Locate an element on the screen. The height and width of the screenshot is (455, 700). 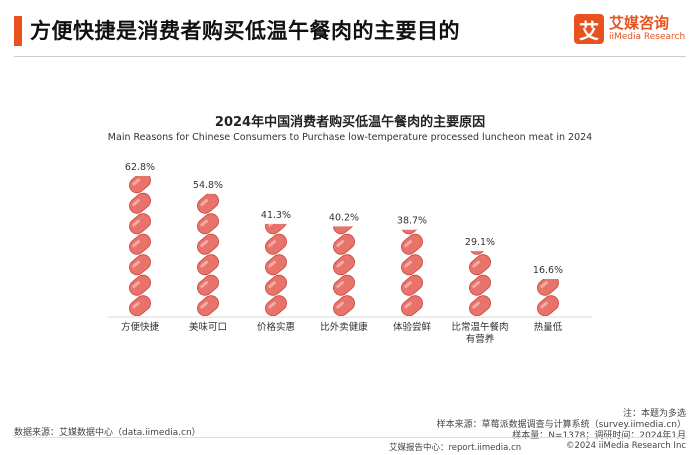
title-accent-bar is located at coordinates (18, 31).